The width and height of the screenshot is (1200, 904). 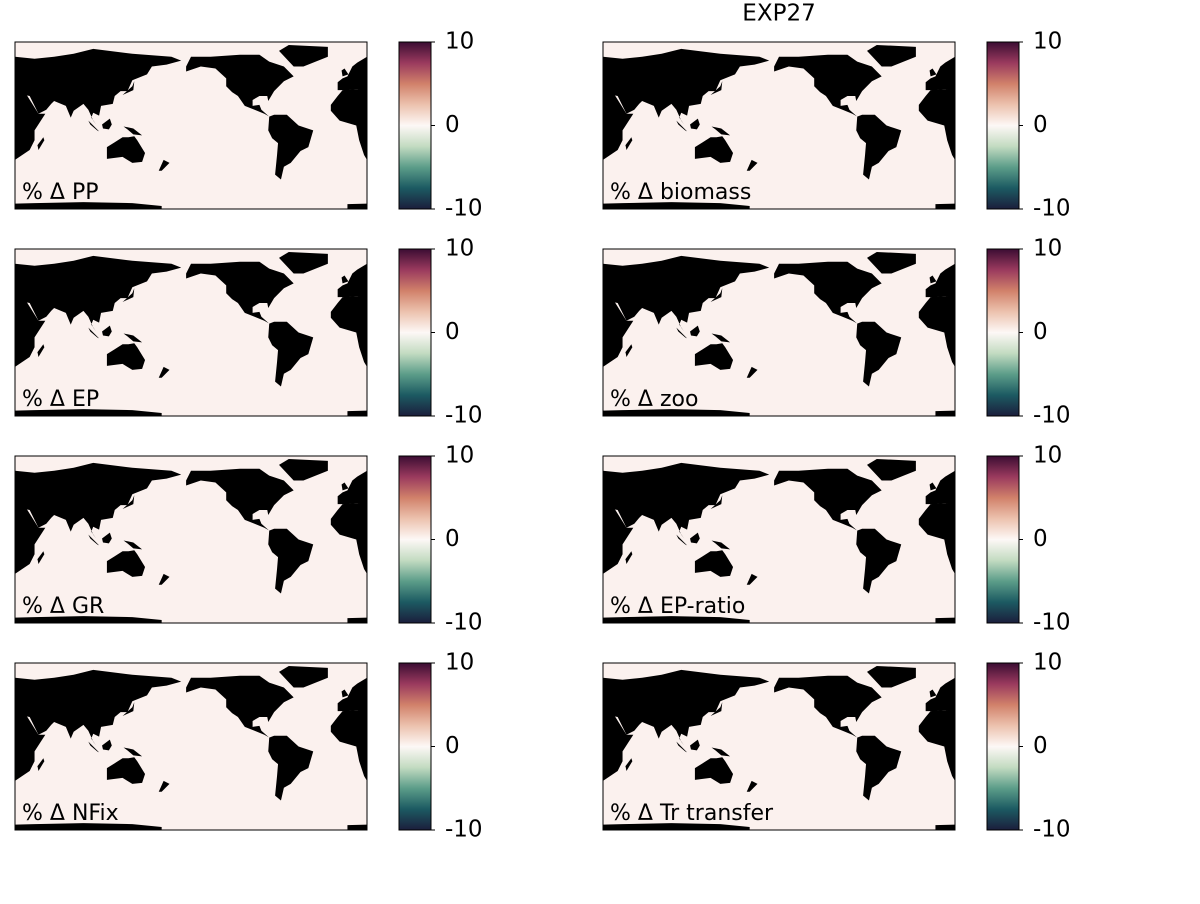 I want to click on panel-label: % Δ Tr transfer, so click(x=692, y=813).